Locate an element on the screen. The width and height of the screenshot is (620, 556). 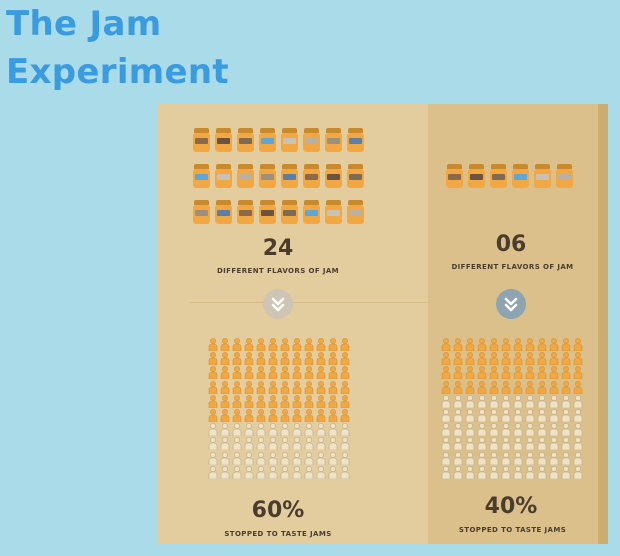
page-title: The Jam Experiment is located at coordinates (117, 48).